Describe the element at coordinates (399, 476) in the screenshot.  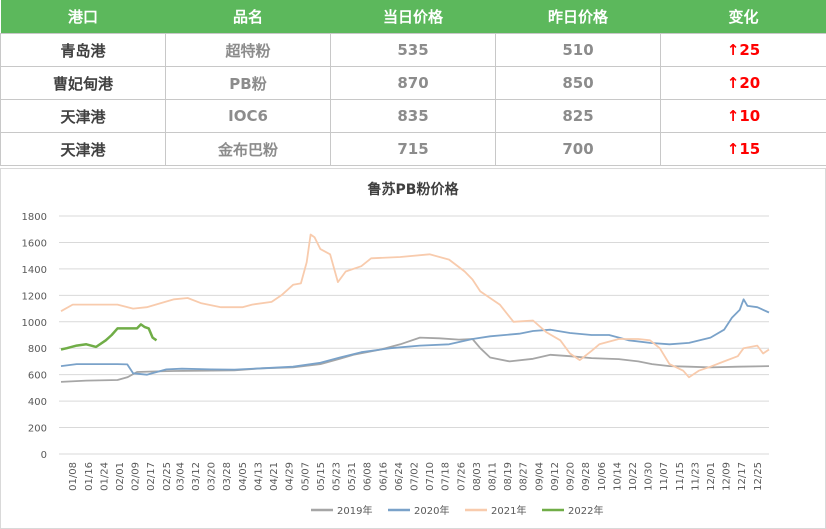
I see `x-tick-label: 06/24` at that location.